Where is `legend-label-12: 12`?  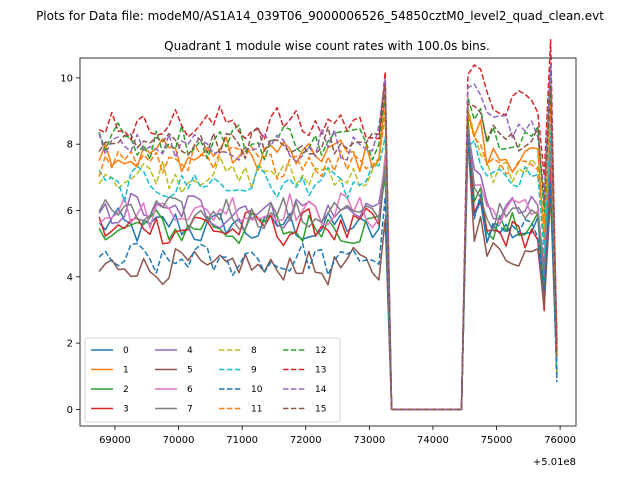
legend-label-12: 12 is located at coordinates (320, 351).